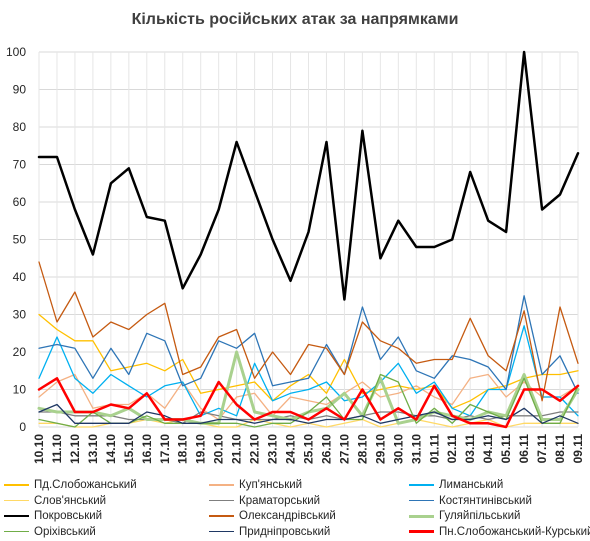  What do you see at coordinates (287, 516) in the screenshot?
I see `legend-label: Олександрівський` at bounding box center [287, 516].